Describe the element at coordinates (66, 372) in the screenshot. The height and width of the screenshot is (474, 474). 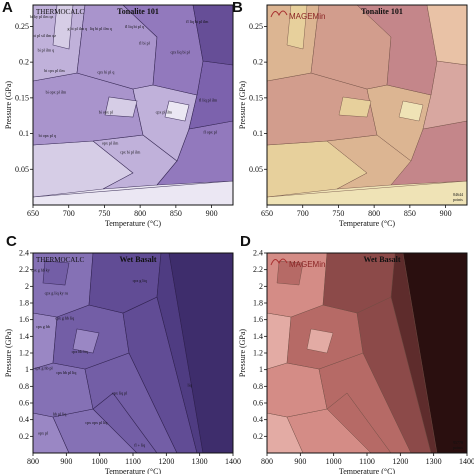
I see `field-label: cpx hb pl liq` at that location.